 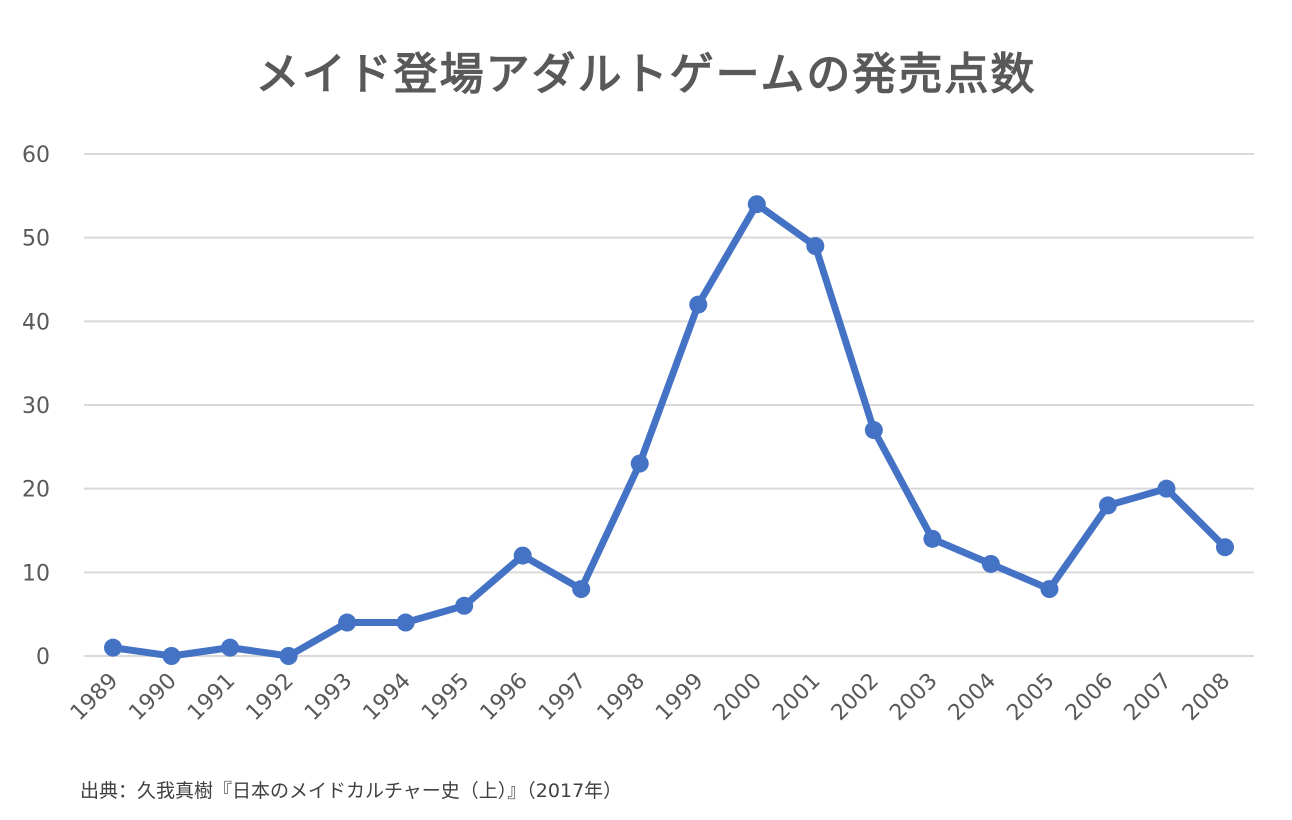 What do you see at coordinates (621, 697) in the screenshot?
I see `x-tick-label: 1998` at bounding box center [621, 697].